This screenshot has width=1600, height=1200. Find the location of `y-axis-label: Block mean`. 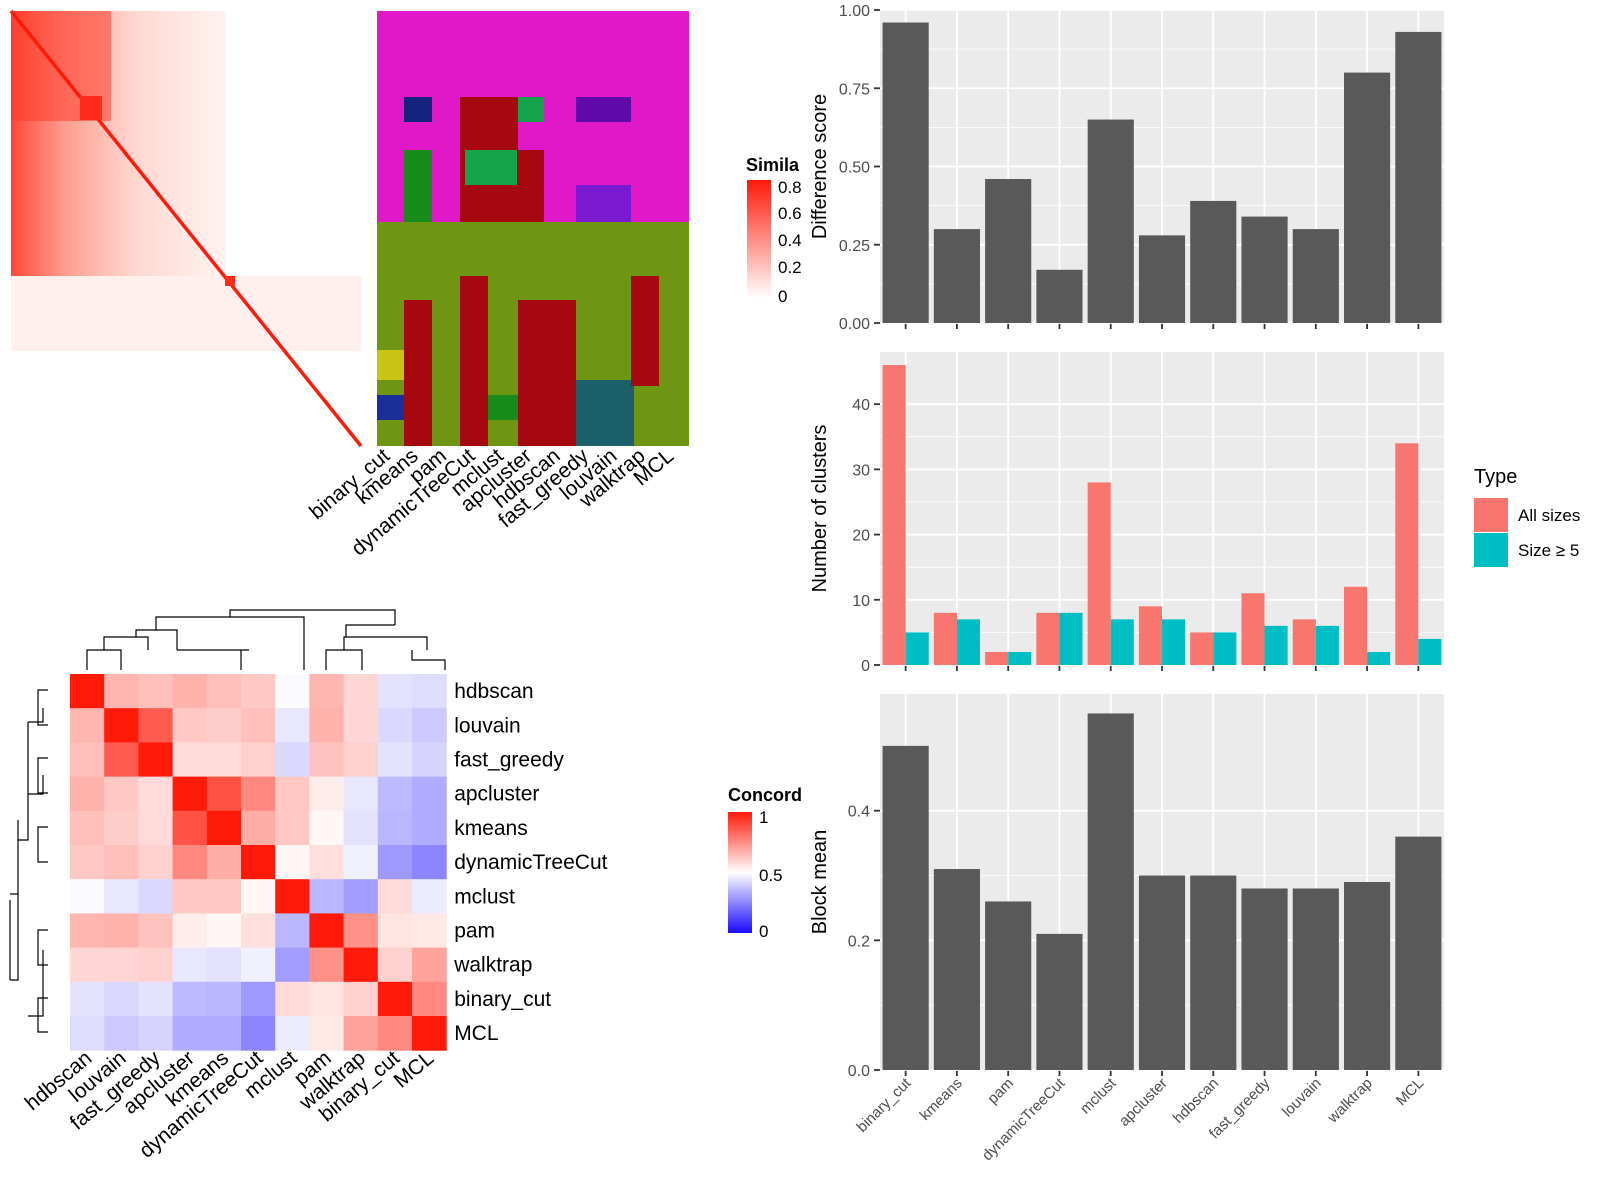

y-axis-label: Block mean is located at coordinates (820, 882).